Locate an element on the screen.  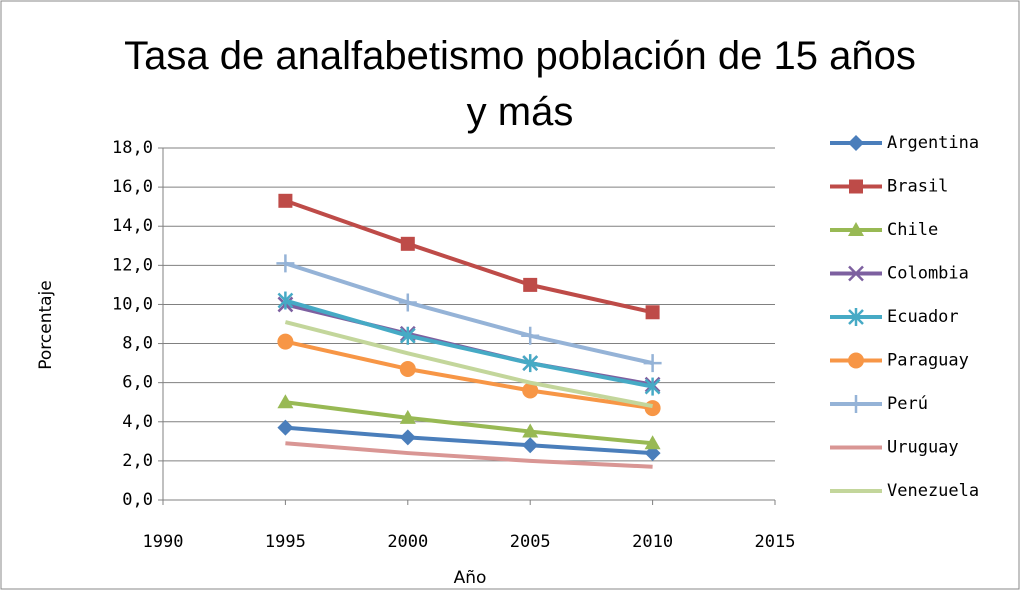
legend-label: Brasil is located at coordinates (917, 187).